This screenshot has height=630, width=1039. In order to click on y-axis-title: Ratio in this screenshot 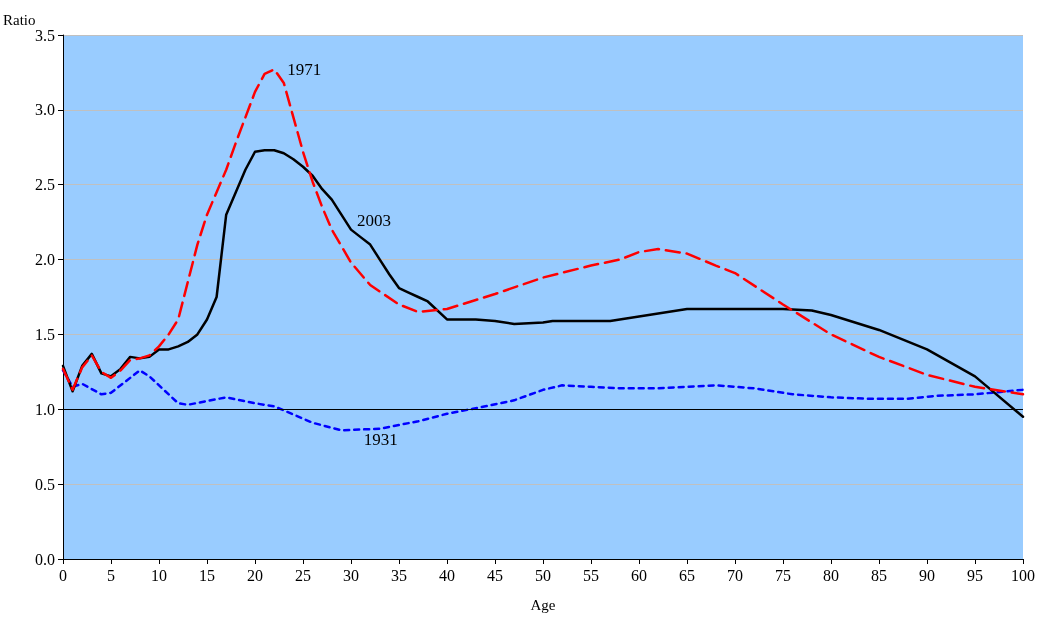, I will do `click(19, 19)`.